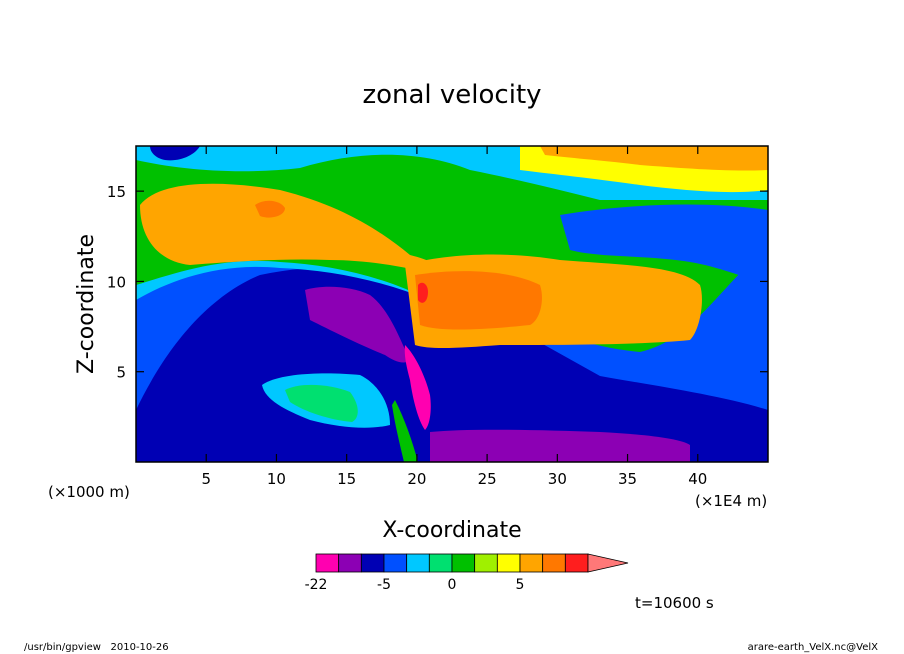  Describe the element at coordinates (627, 479) in the screenshot. I see `x-tick-label: 35` at that location.